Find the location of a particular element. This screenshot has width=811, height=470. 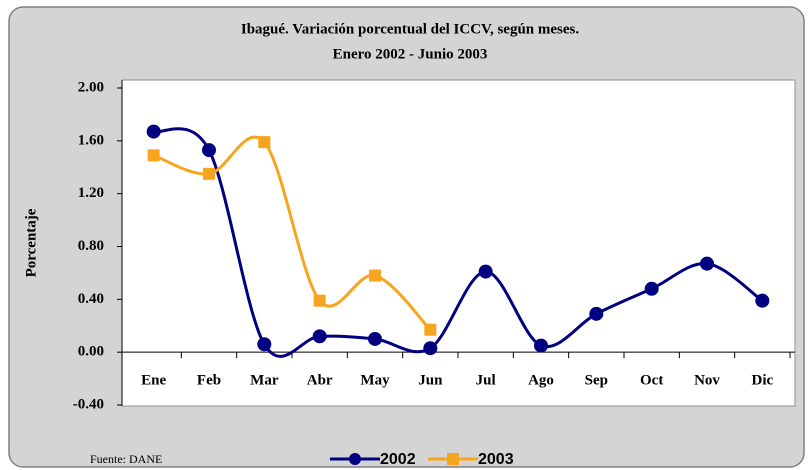

x-tick-label: Jun is located at coordinates (430, 381).